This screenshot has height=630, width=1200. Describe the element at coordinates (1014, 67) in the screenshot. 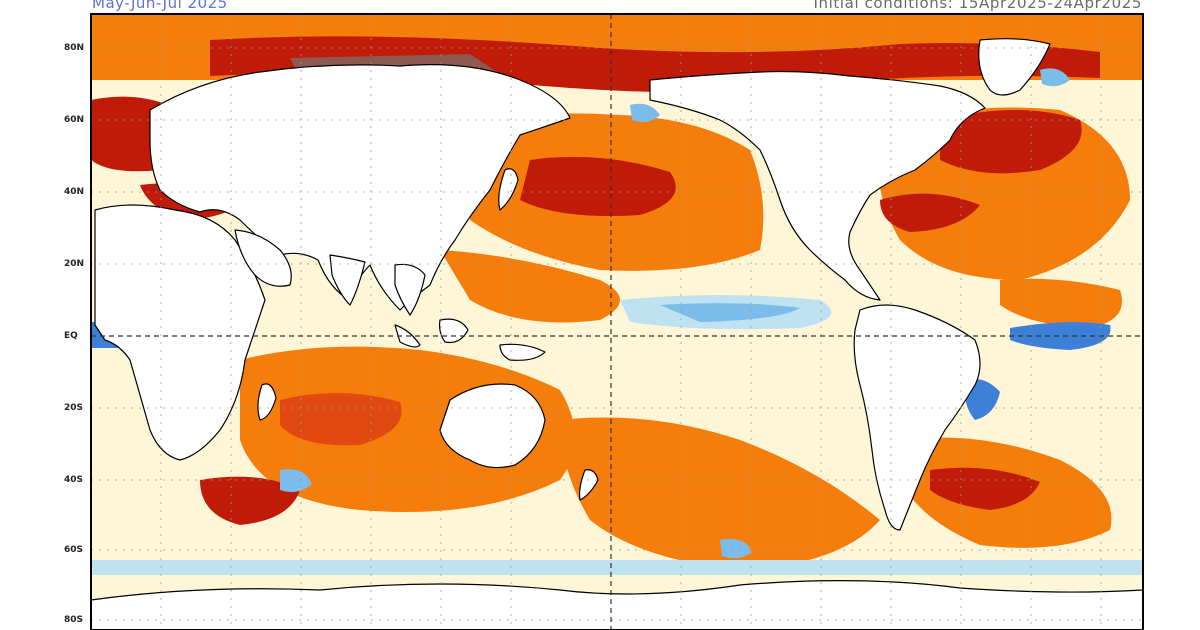

I see `landmass-greenland` at that location.